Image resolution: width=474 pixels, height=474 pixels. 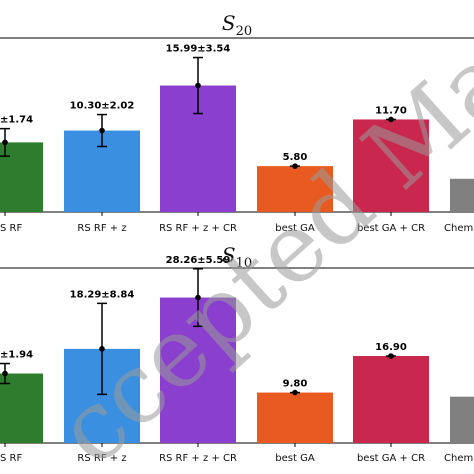 What do you see at coordinates (102, 294) in the screenshot?
I see `data-label: 18.29±8.84` at bounding box center [102, 294].